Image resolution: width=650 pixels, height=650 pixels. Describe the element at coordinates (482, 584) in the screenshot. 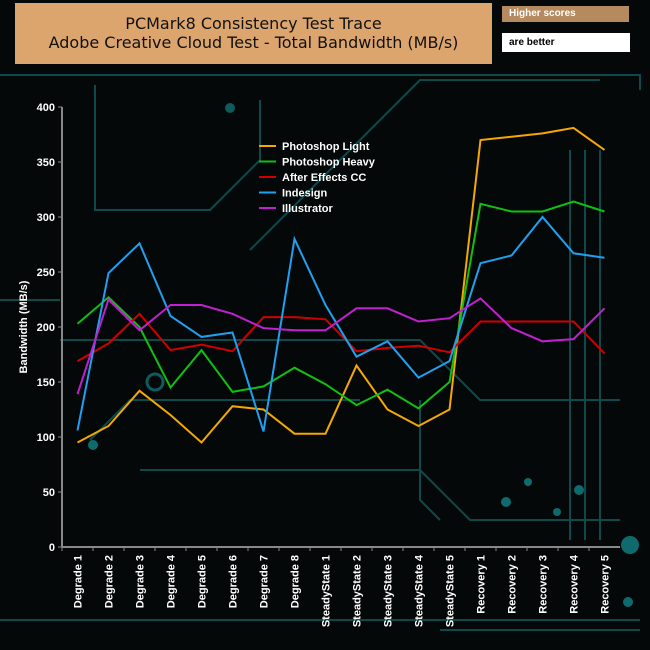

I see `x-tick-label: Recovery 1` at that location.